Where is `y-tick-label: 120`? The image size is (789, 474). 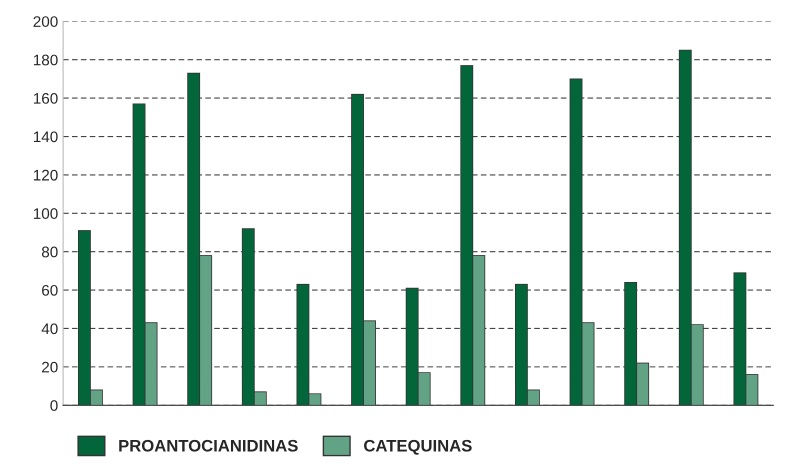 y-tick-label: 120 is located at coordinates (46, 175).